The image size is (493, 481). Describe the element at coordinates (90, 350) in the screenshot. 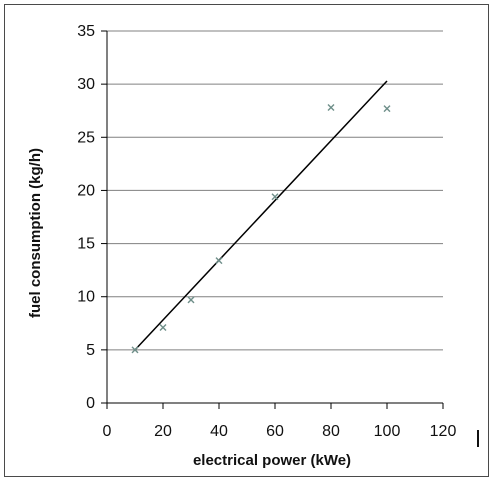

I see `y-tick-label-5: 5` at that location.